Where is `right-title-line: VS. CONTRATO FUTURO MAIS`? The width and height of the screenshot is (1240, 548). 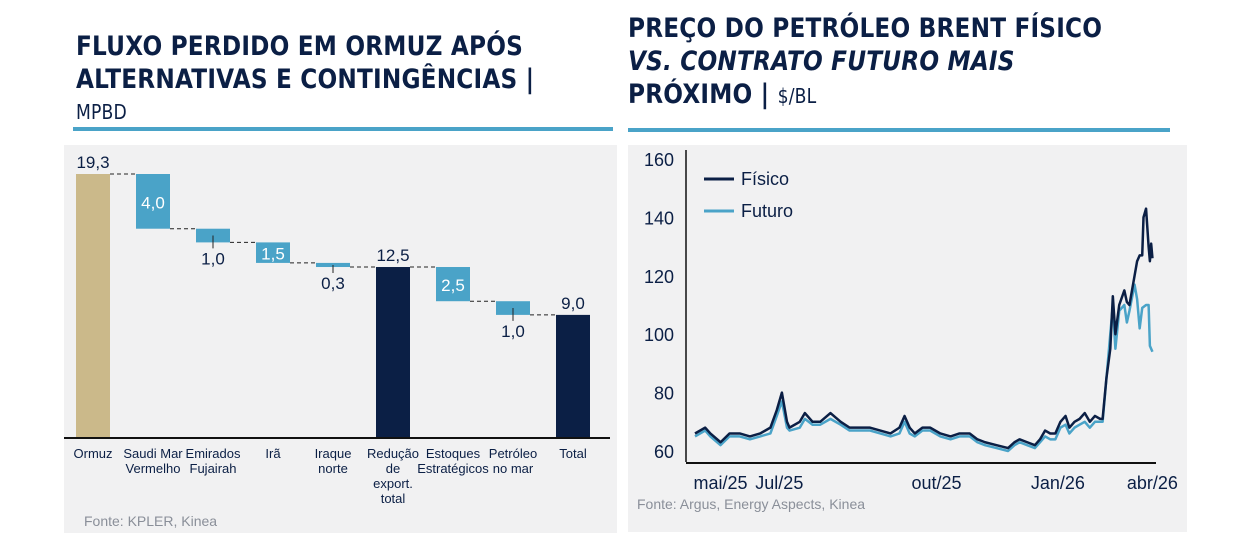
right-title-line: VS. CONTRATO FUTURO MAIS is located at coordinates (821, 61).